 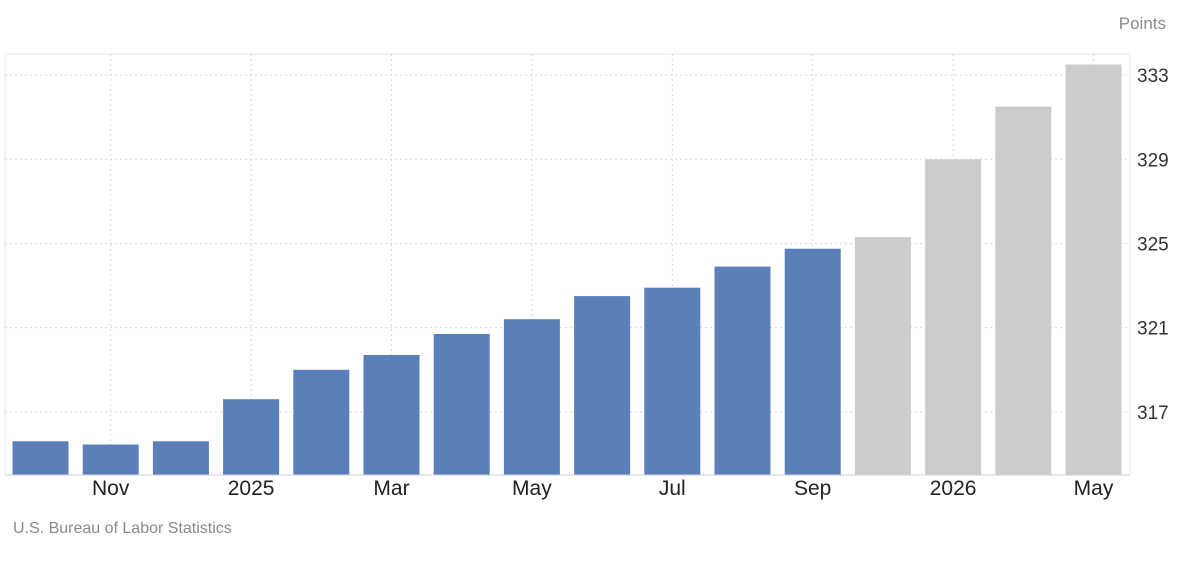 What do you see at coordinates (391, 488) in the screenshot?
I see `x-tick-label: Mar` at bounding box center [391, 488].